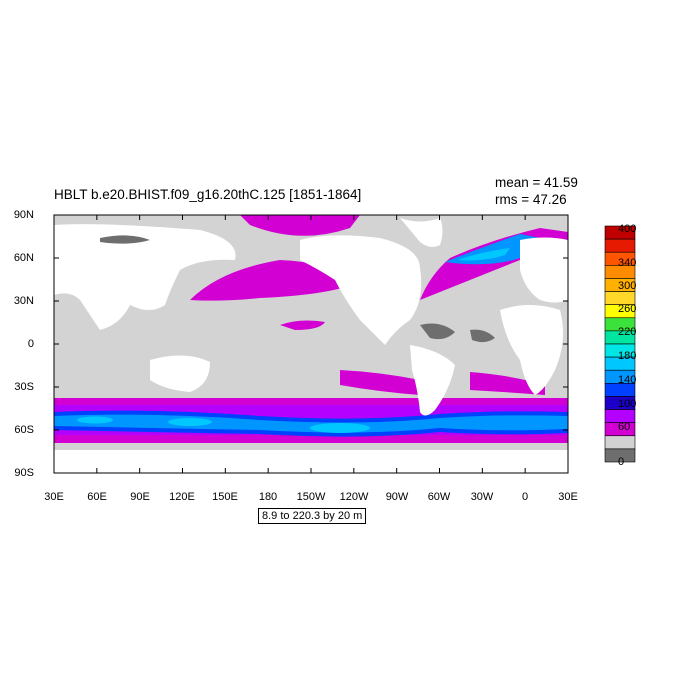  I want to click on y-tick-label: 30S, so click(24, 387).